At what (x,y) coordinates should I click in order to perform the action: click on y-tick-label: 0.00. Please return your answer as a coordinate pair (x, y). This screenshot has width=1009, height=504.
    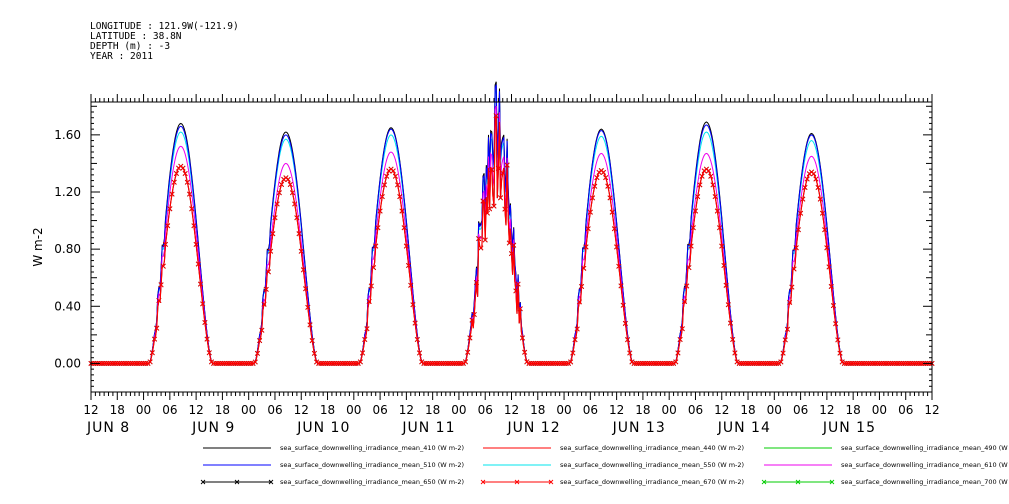
    Looking at the image, I should click on (67, 363).